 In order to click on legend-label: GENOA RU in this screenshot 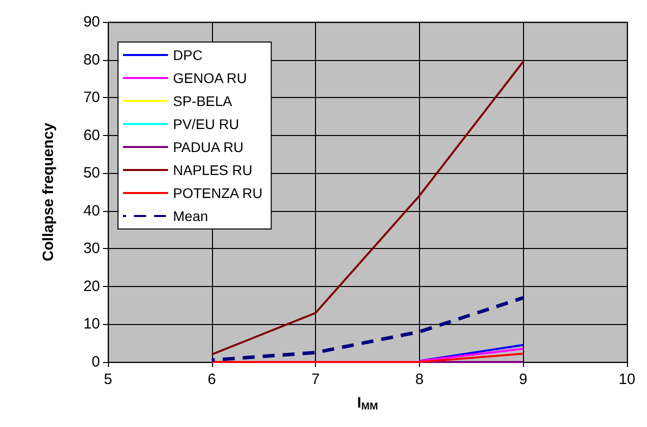, I will do `click(210, 78)`.